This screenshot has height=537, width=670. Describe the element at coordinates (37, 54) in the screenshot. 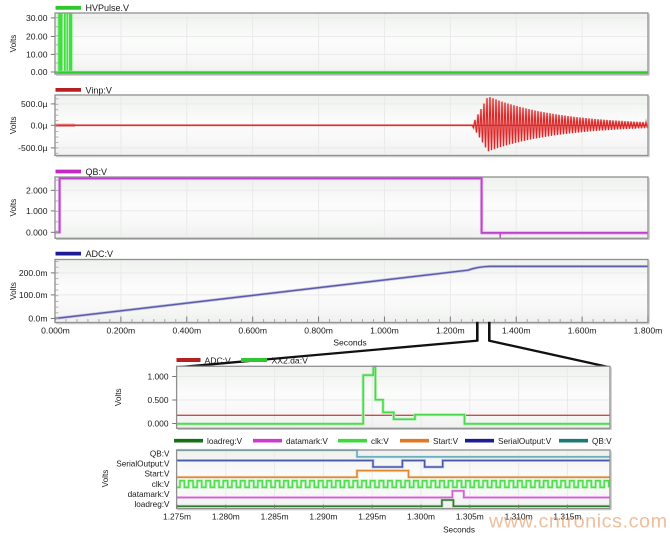

I see `svg-text: 10.00` at that location.